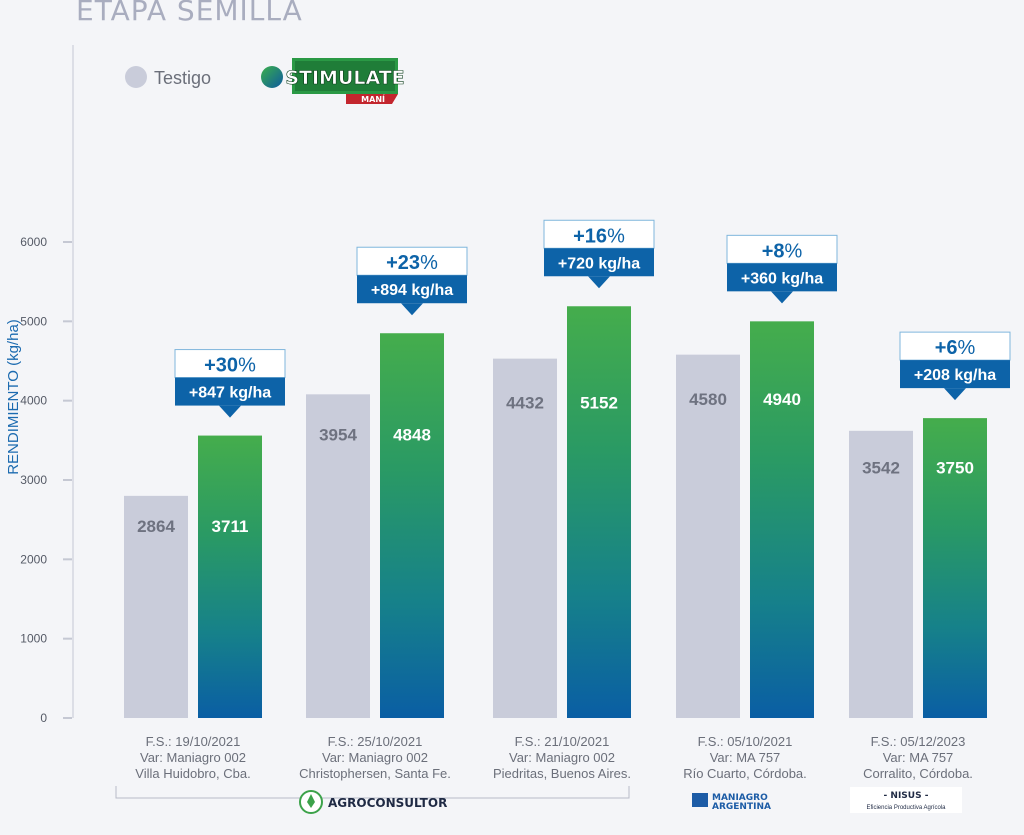 This screenshot has height=835, width=1024. What do you see at coordinates (562, 773) in the screenshot?
I see `x-category-label: Piedritas, Buenos Aires.` at bounding box center [562, 773].